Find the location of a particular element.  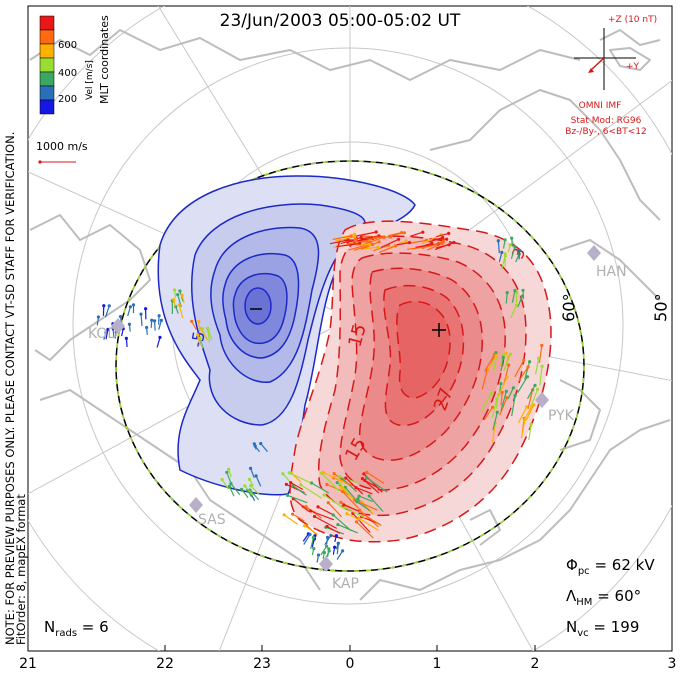

mlt-tick-label: 23 is located at coordinates (262, 664).